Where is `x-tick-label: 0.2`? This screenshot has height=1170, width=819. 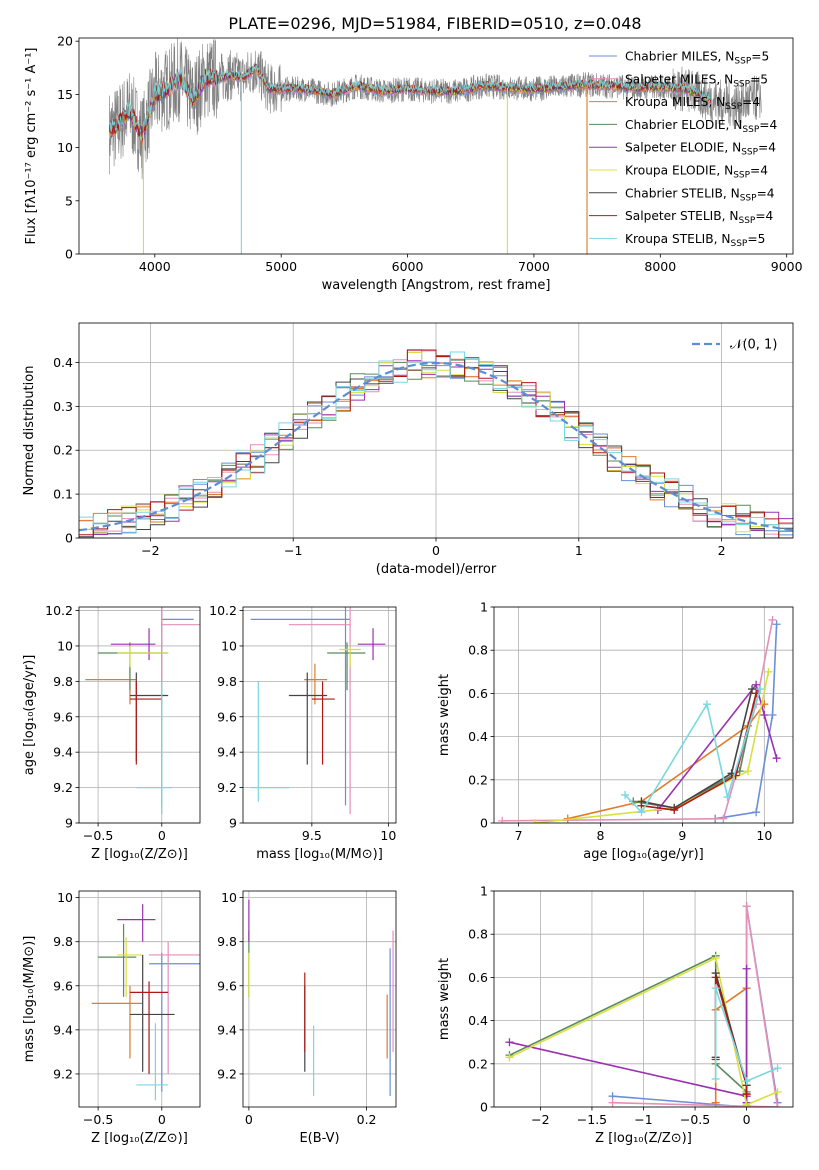
x-tick-label: 0.2 is located at coordinates (367, 1119).